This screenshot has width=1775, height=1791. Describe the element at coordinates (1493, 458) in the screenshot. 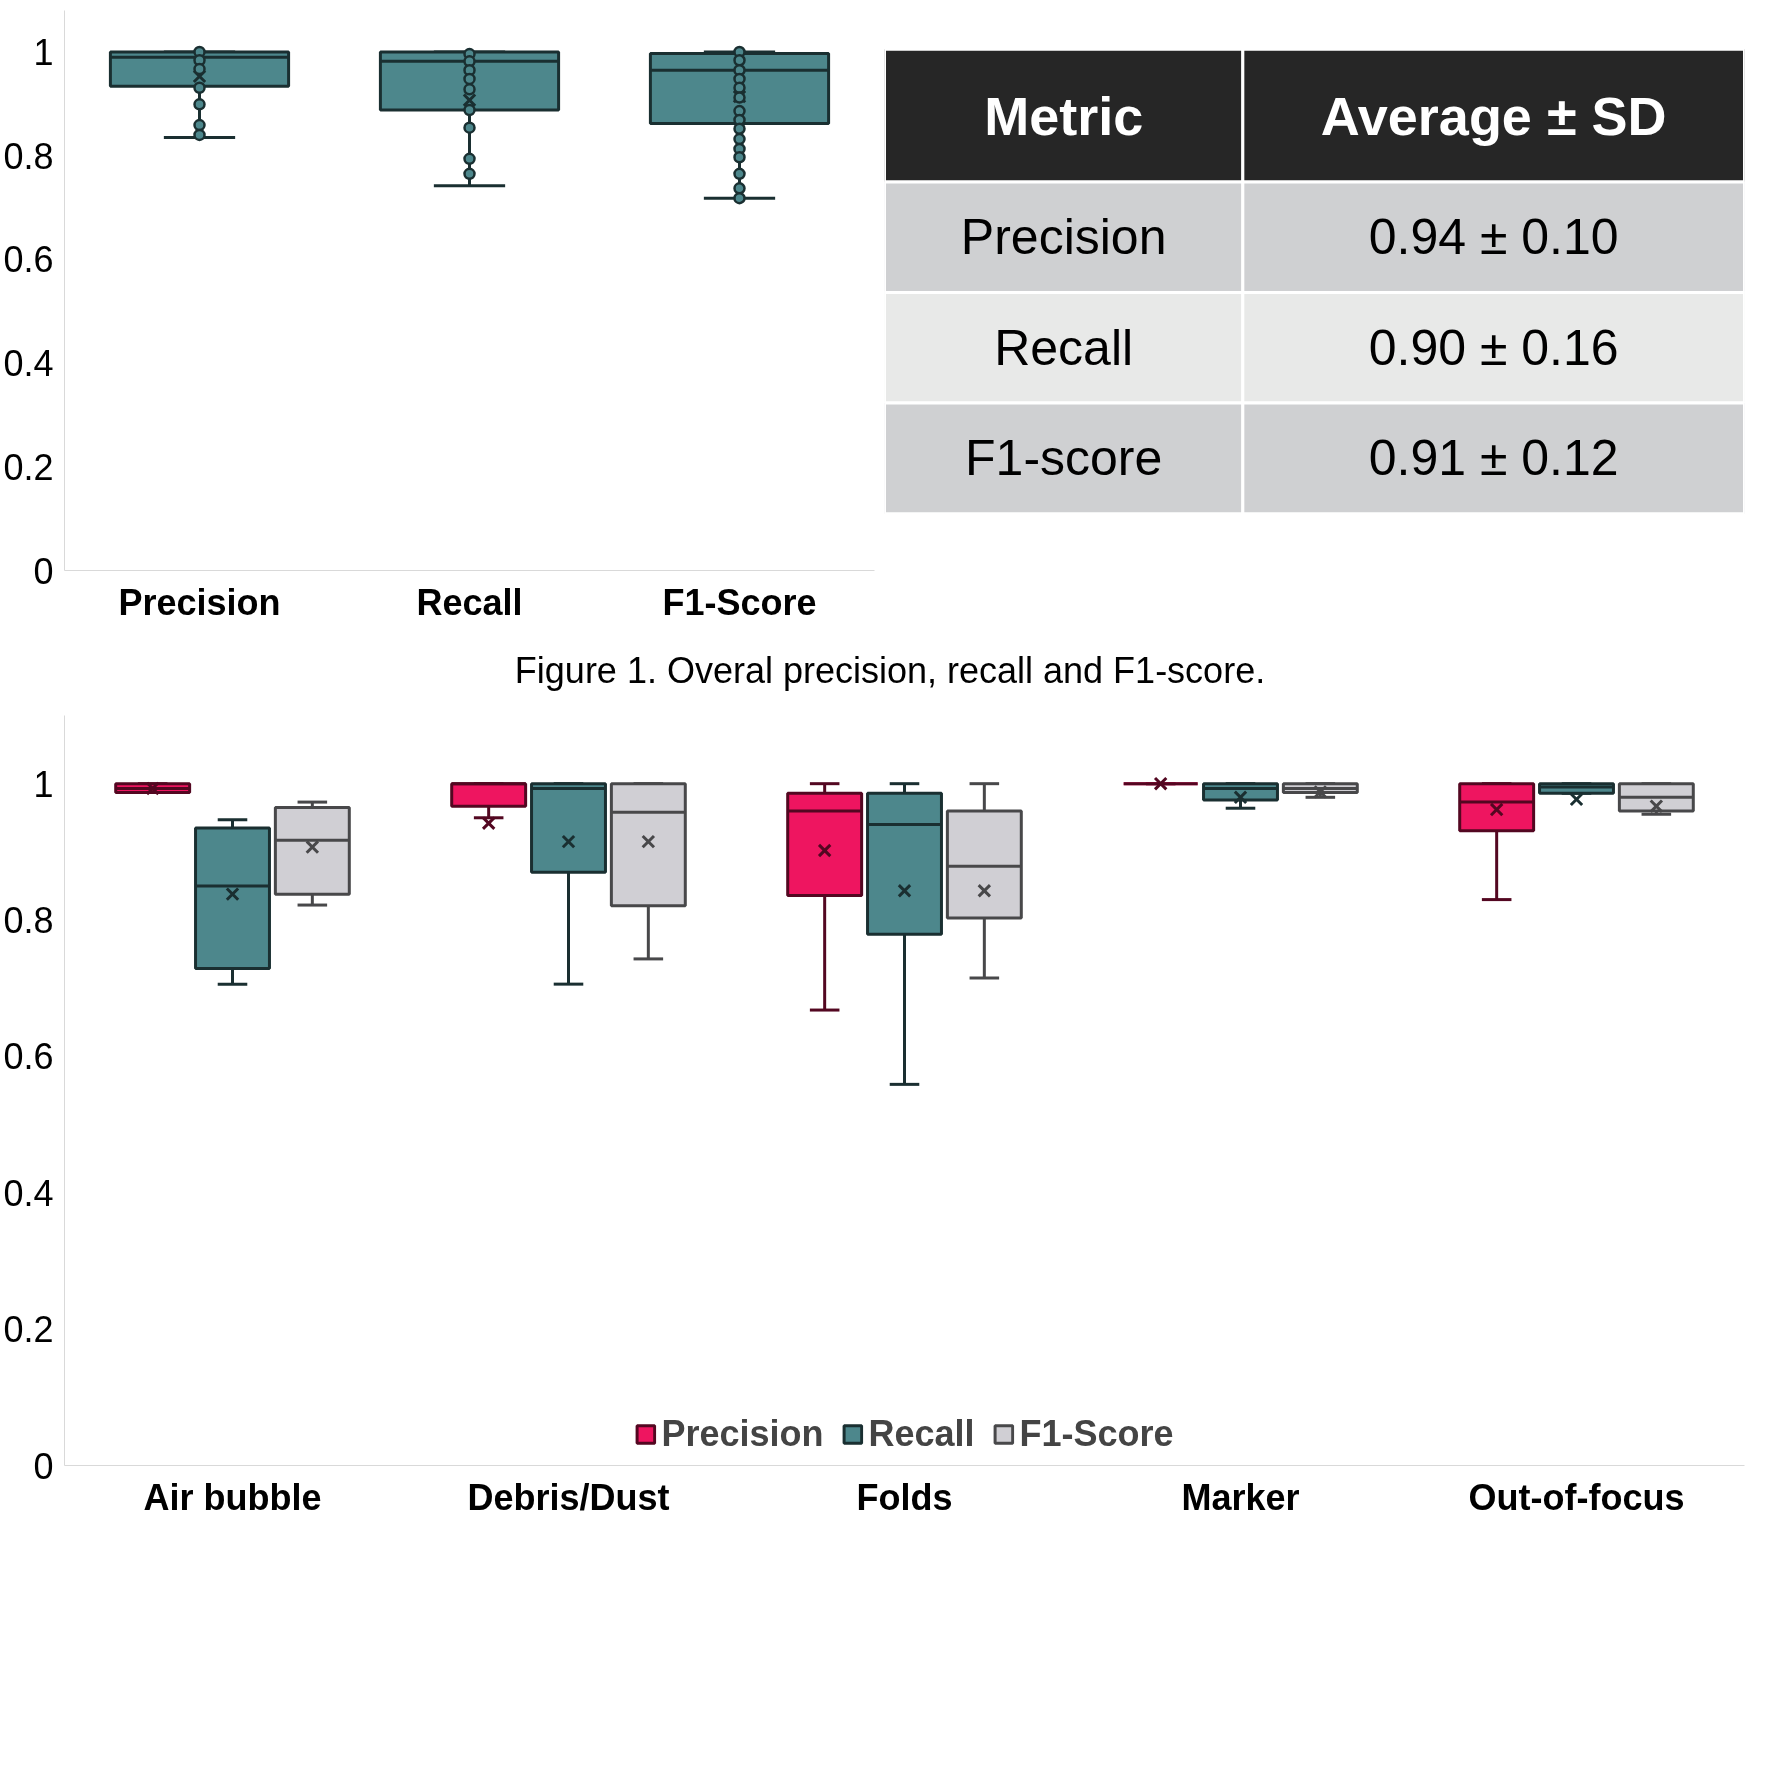

I see `text: 0.91 ± 0.12` at that location.